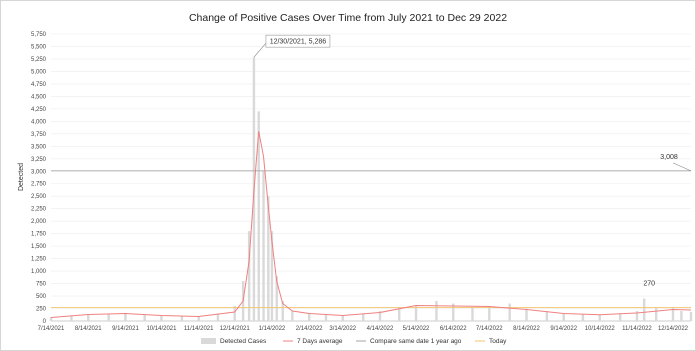 This screenshot has width=696, height=351. I want to click on x-tick-label: 12/14/2022, so click(673, 329).